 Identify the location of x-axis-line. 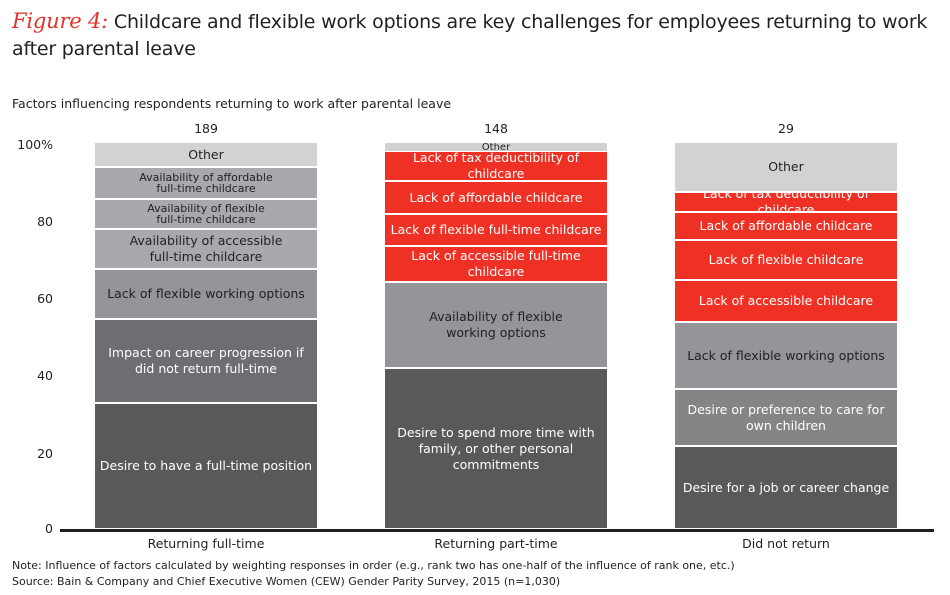
(497, 530).